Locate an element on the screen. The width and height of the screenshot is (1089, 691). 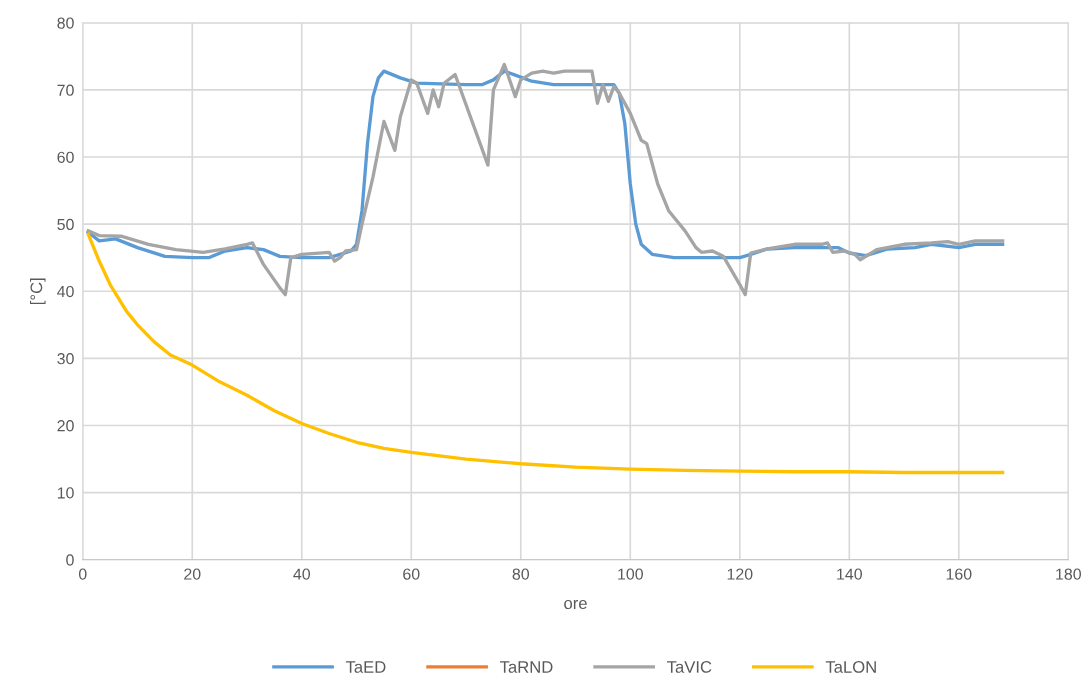
x-tick-label: 120 is located at coordinates (740, 574).